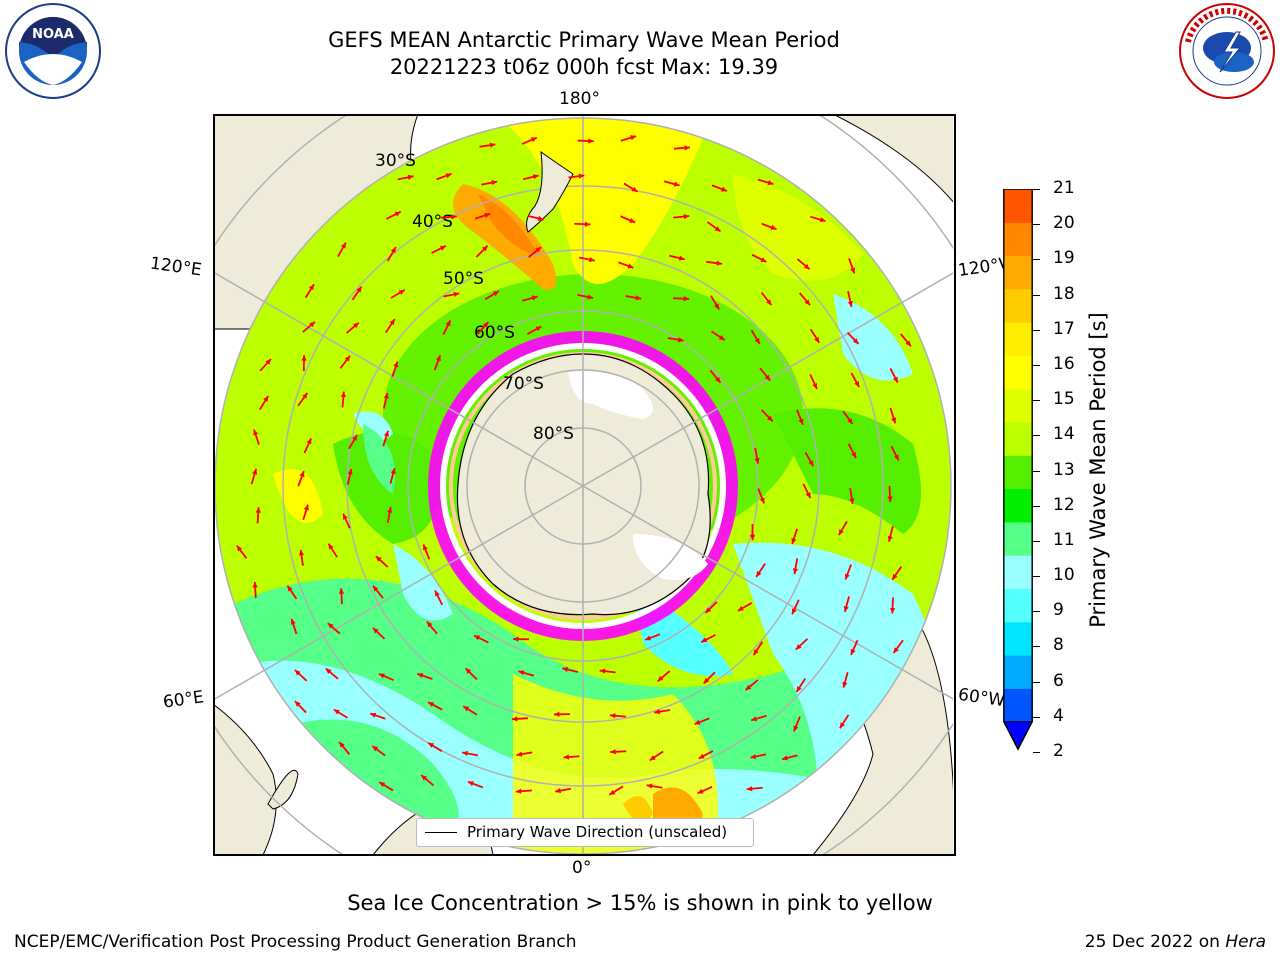  Describe the element at coordinates (1064, 258) in the screenshot. I see `colorbar-tick-label: 19` at that location.